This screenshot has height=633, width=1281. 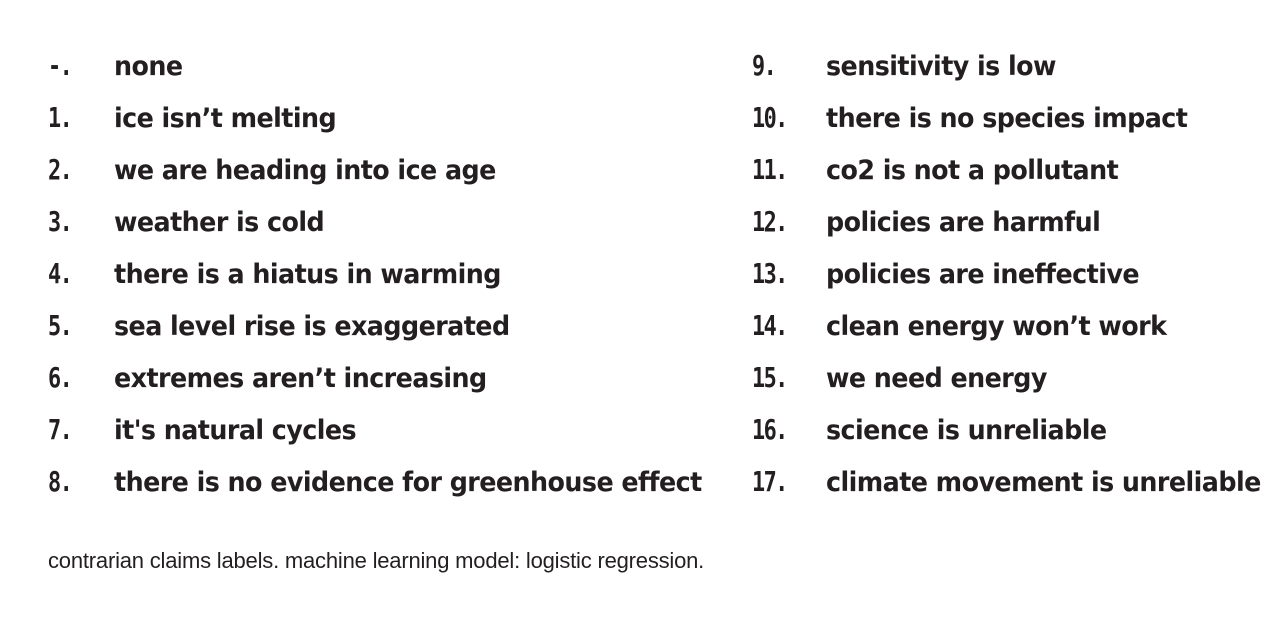 I want to click on label-number: -., so click(x=60, y=65).